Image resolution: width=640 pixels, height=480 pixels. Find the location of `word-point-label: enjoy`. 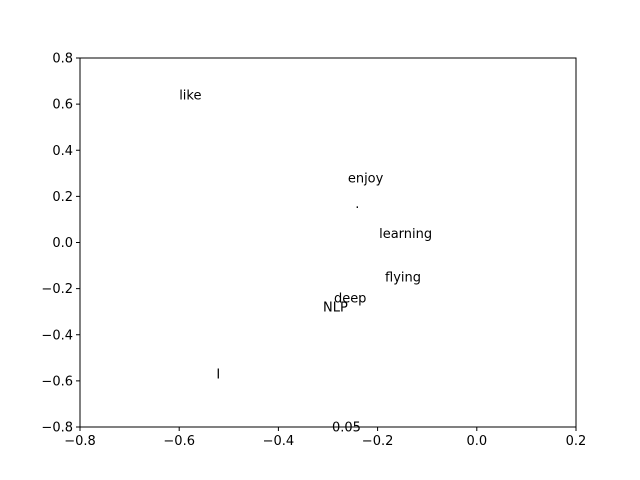

word-point-label: enjoy is located at coordinates (366, 179).